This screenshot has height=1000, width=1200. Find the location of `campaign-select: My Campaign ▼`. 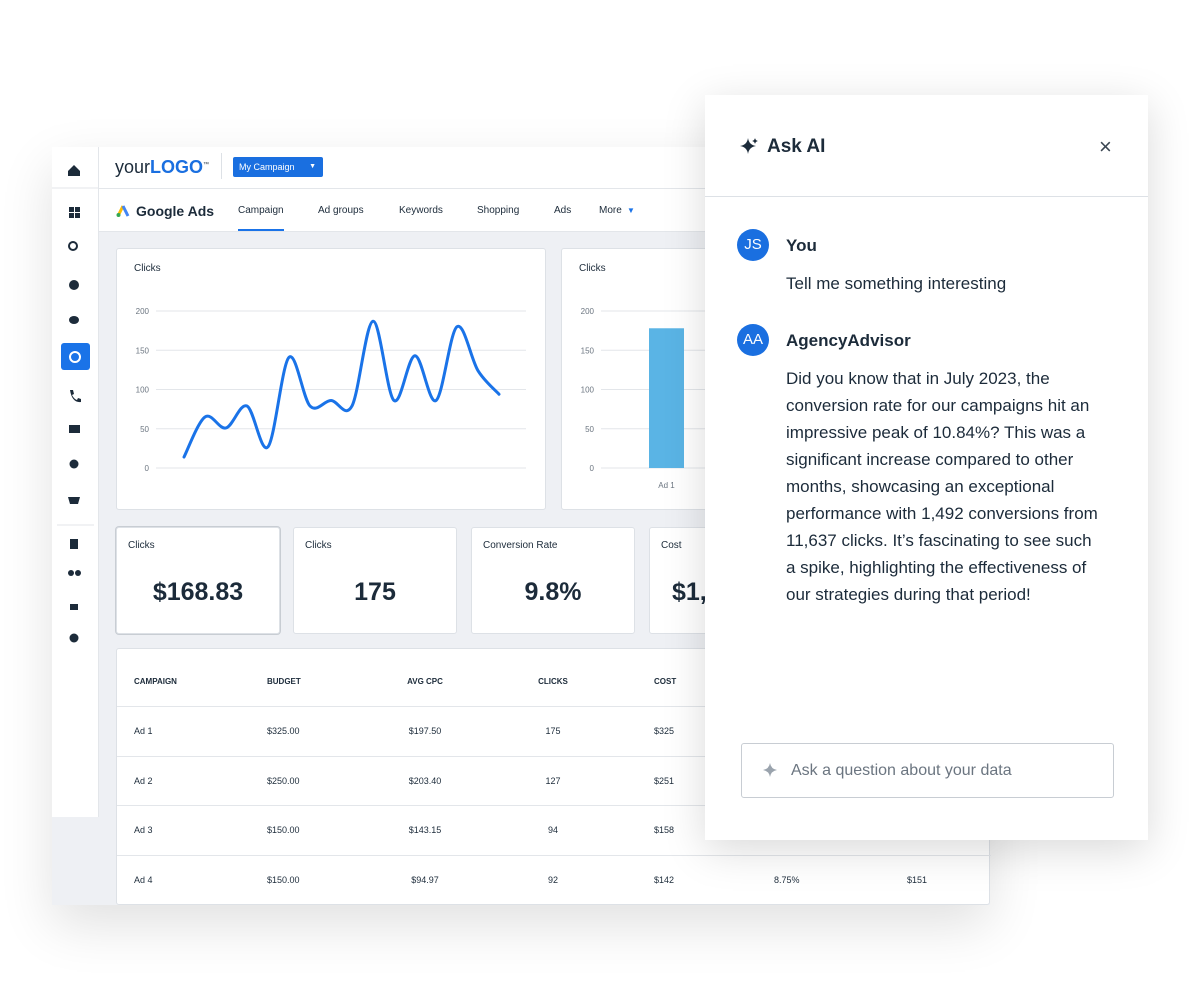

campaign-select: My Campaign ▼ is located at coordinates (278, 167).